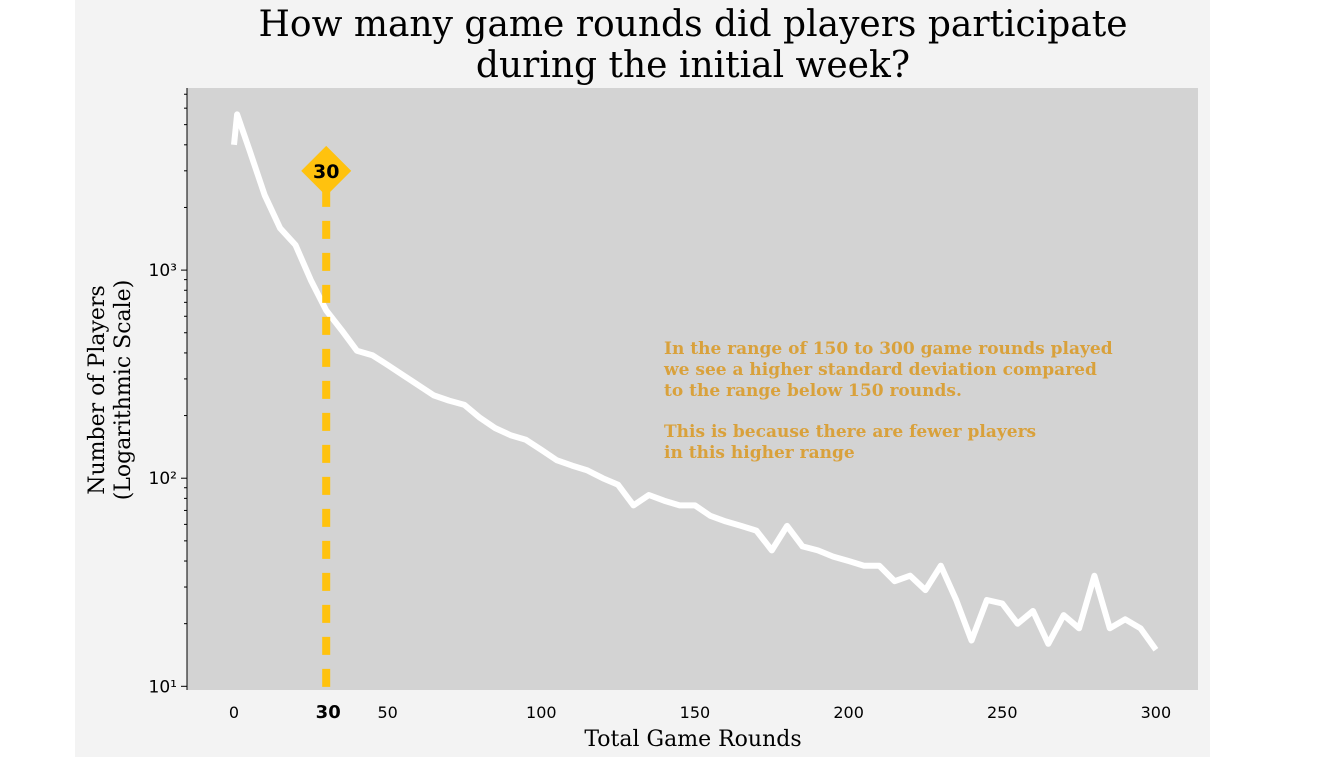 The height and width of the screenshot is (757, 1337). I want to click on x-tick-label: 250, so click(1002, 712).